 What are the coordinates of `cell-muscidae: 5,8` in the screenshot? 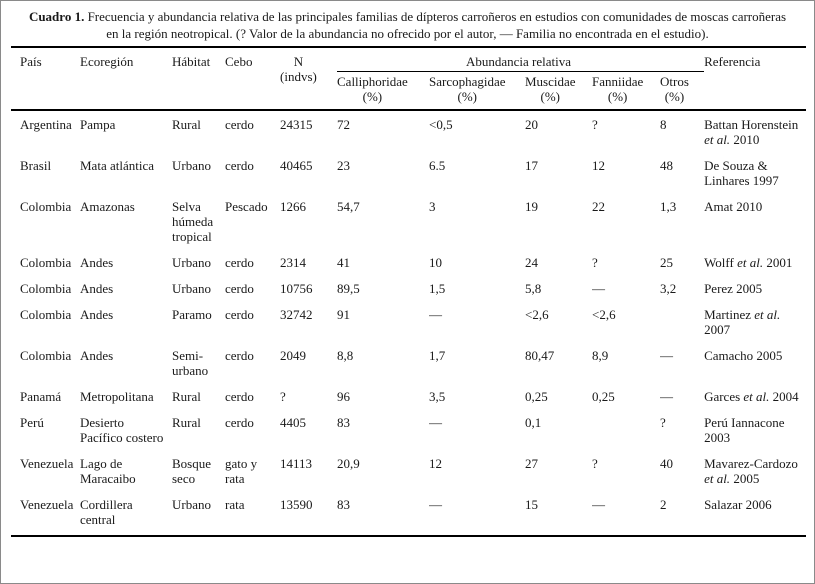 It's located at (533, 288).